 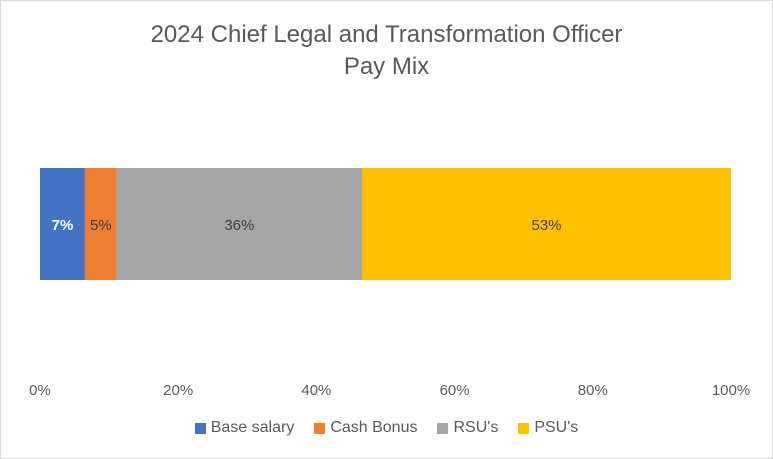 What do you see at coordinates (476, 427) in the screenshot?
I see `legend-label-2: RSU's` at bounding box center [476, 427].